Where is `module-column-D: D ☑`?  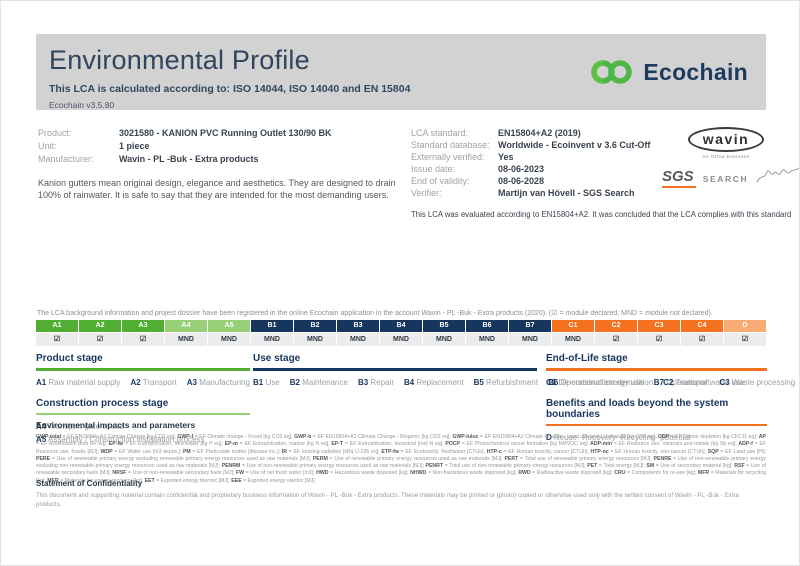 module-column-D: D ☑ is located at coordinates (745, 333).